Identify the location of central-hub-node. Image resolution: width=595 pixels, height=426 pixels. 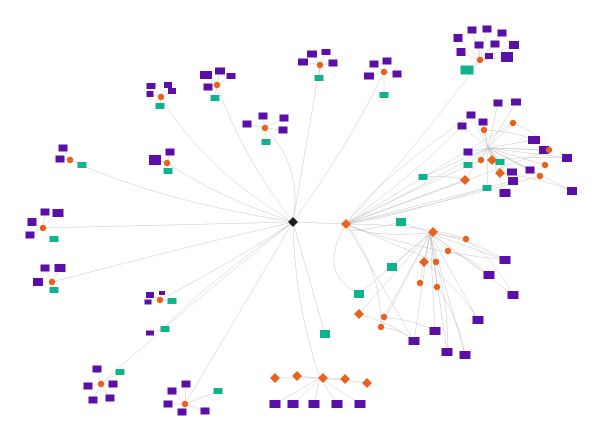
(293, 222).